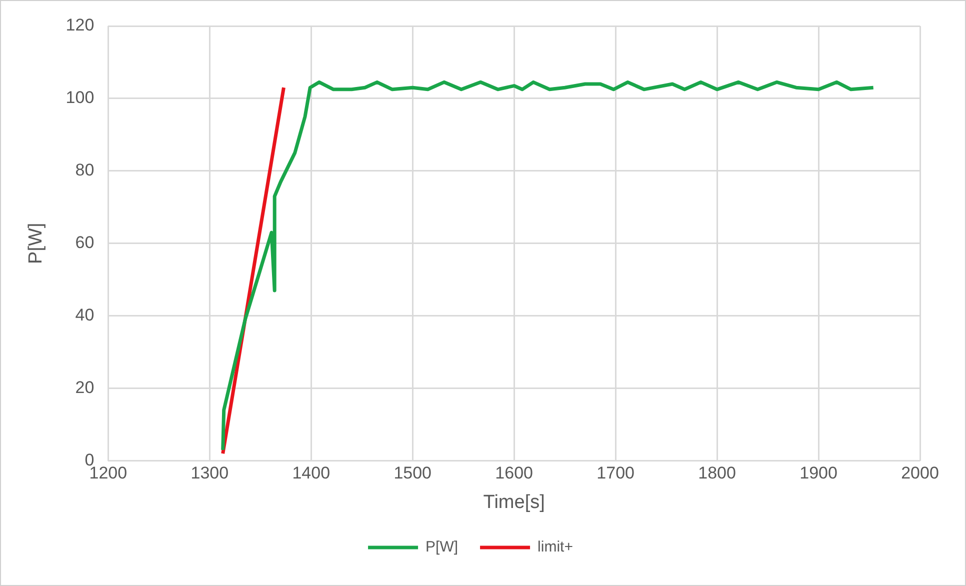 The image size is (966, 586). What do you see at coordinates (556, 547) in the screenshot?
I see `legend-label: limit+` at bounding box center [556, 547].